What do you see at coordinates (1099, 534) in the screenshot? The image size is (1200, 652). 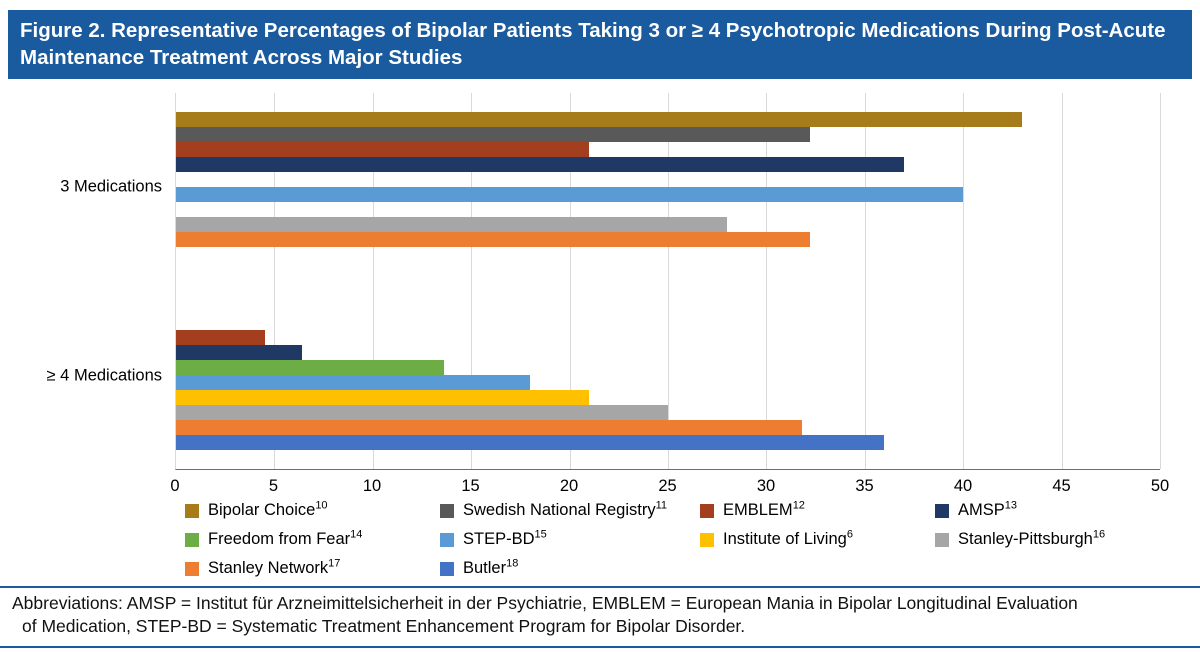 I see `legend-ref-superscript: 16` at bounding box center [1099, 534].